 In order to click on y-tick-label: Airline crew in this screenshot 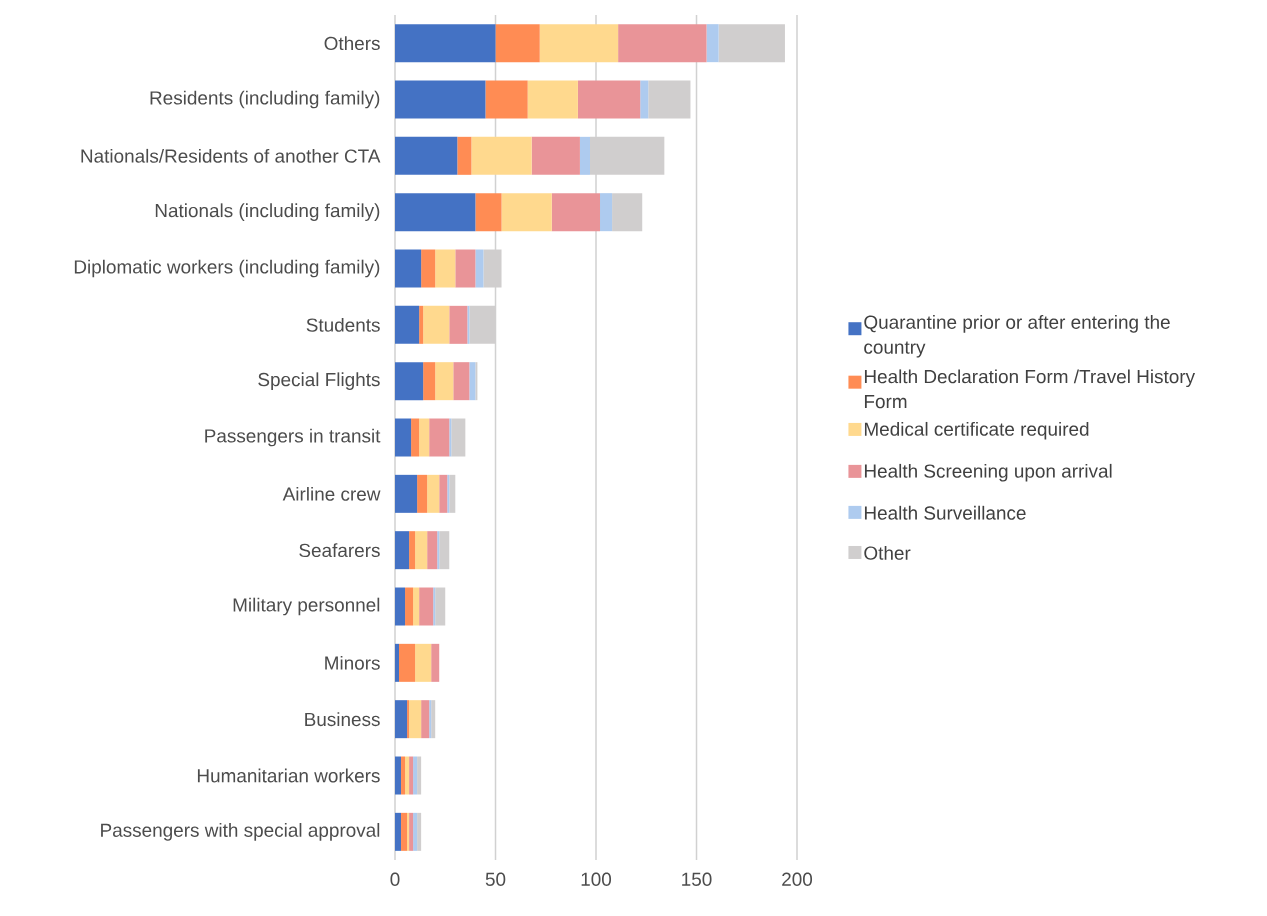, I will do `click(331, 493)`.